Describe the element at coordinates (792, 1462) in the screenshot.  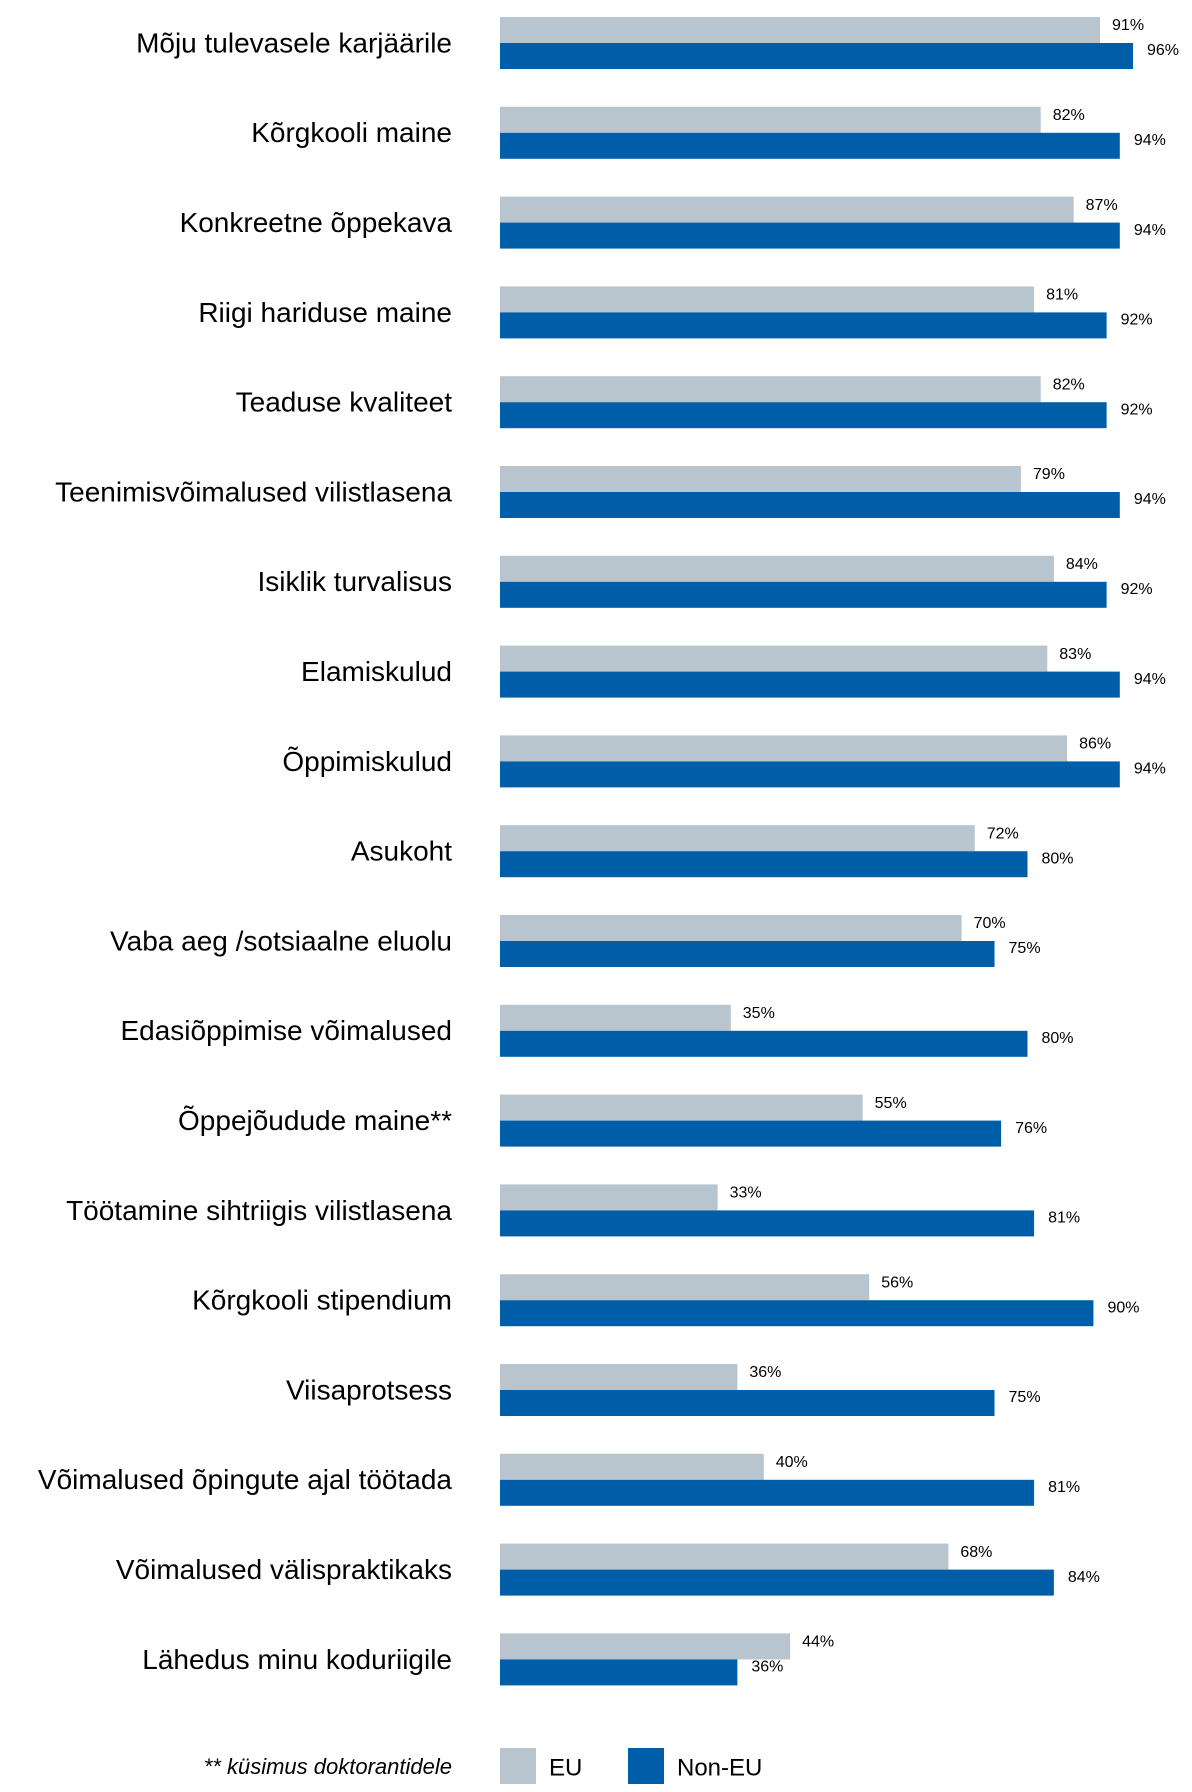
I see `value-label: 40%` at that location.